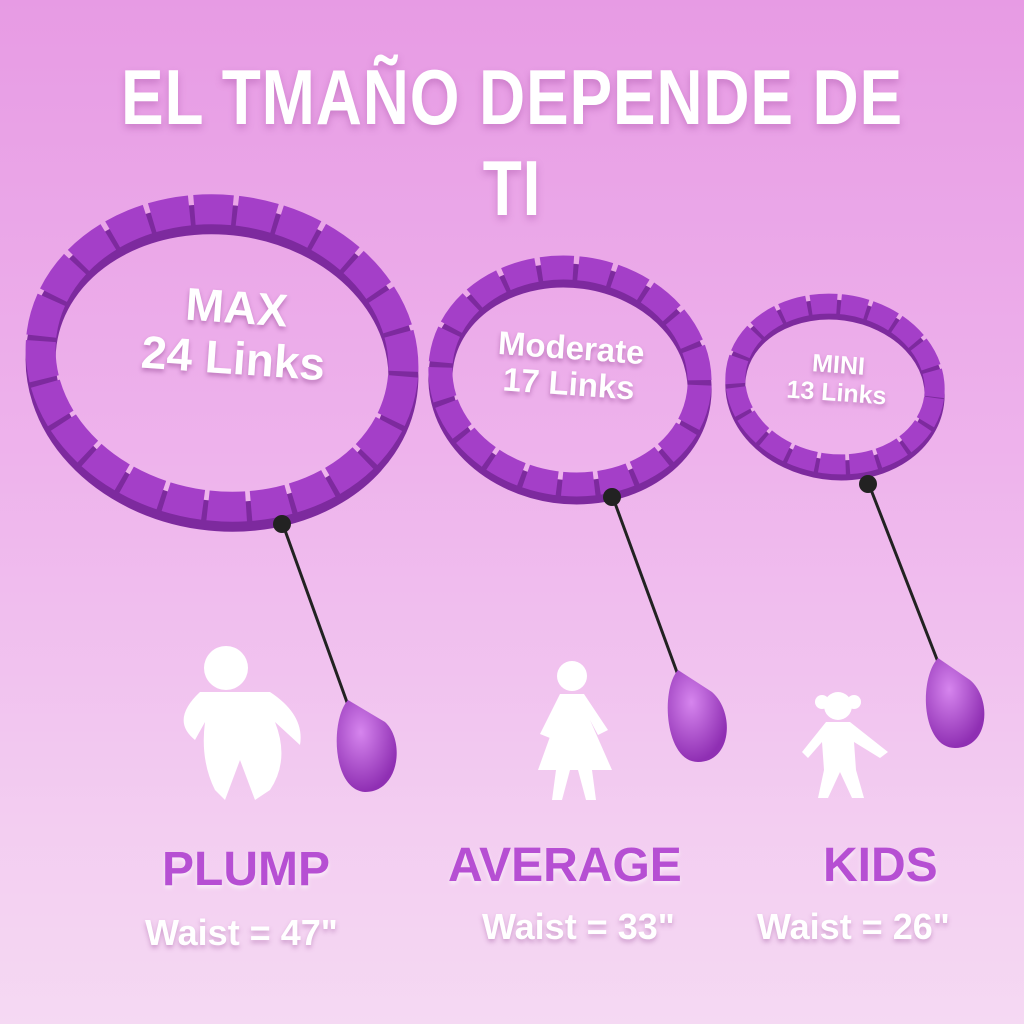 This screenshot has height=1024, width=1024. What do you see at coordinates (855, 520) in the screenshot?
I see `hoop-mini` at bounding box center [855, 520].